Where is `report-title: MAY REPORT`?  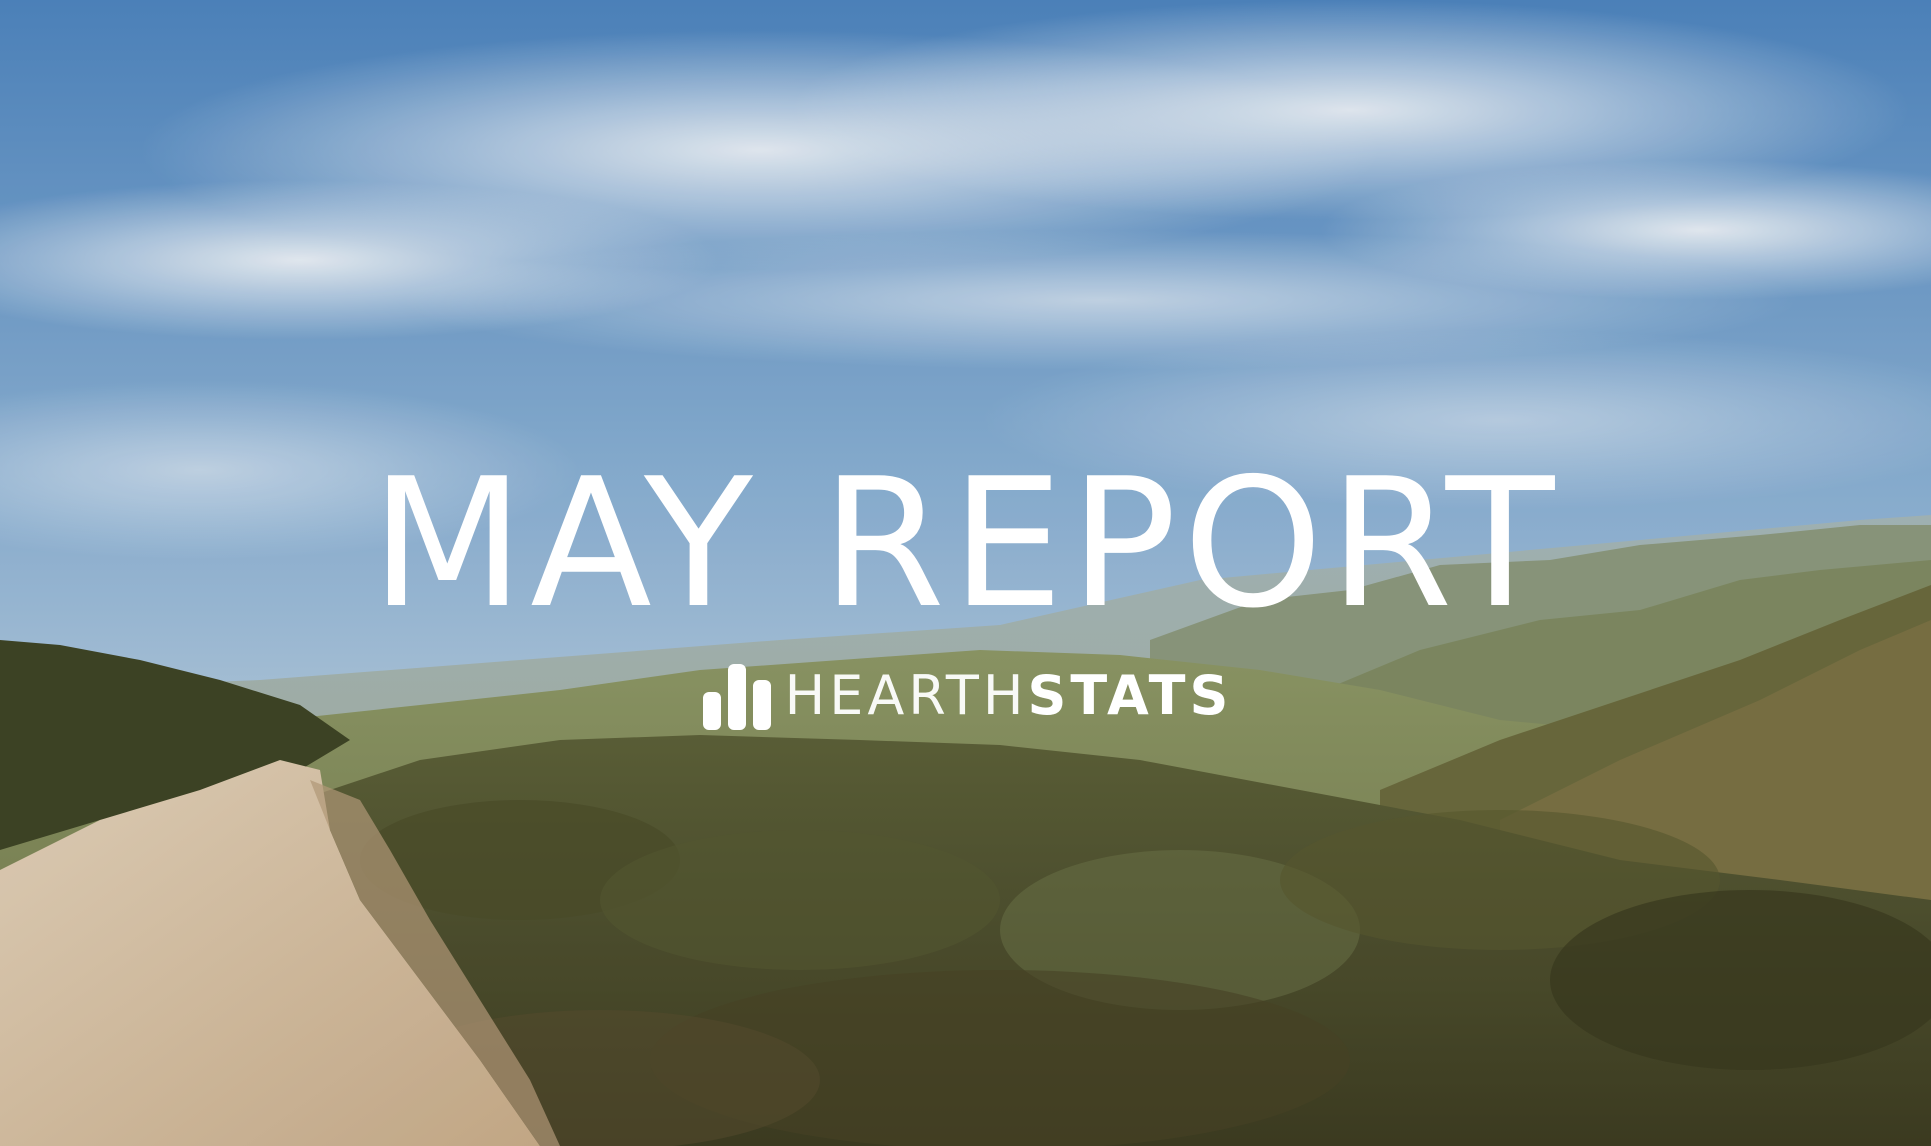 report-title: MAY REPORT is located at coordinates (965, 543).